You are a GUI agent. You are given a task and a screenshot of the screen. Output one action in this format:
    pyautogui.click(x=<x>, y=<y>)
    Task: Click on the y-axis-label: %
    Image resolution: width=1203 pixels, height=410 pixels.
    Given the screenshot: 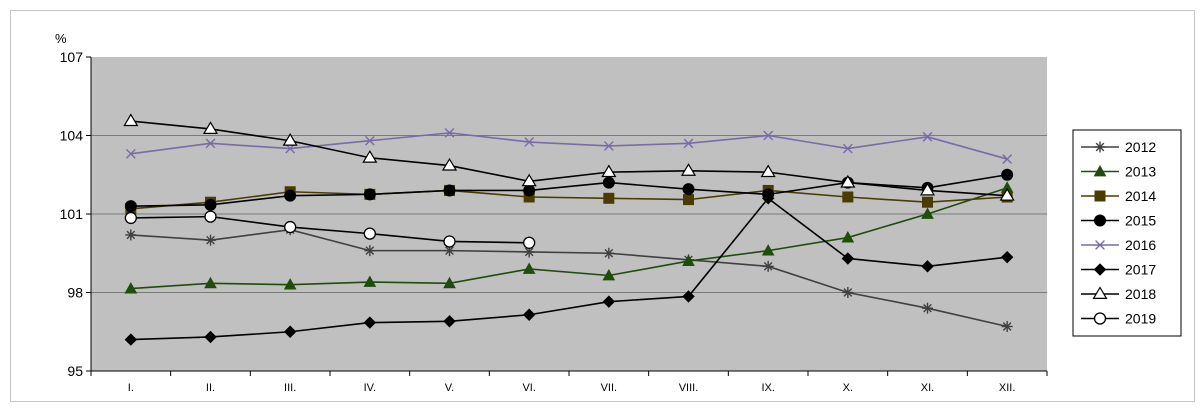 What is the action you would take?
    pyautogui.click(x=61, y=38)
    